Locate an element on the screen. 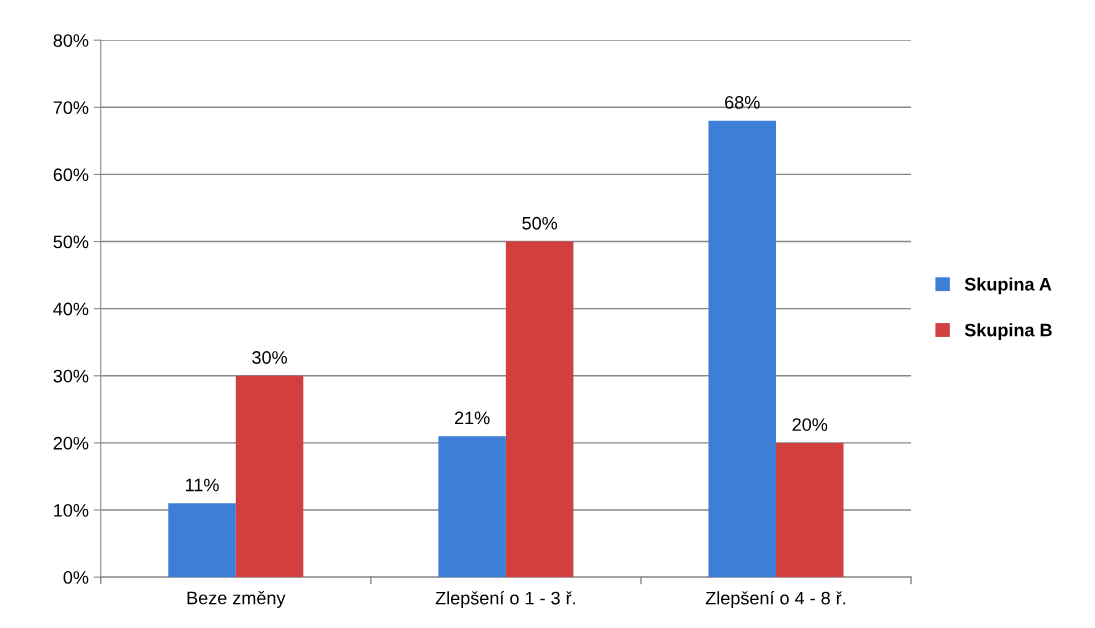 This screenshot has height=628, width=1095. y-tick-label: 60% is located at coordinates (71, 175).